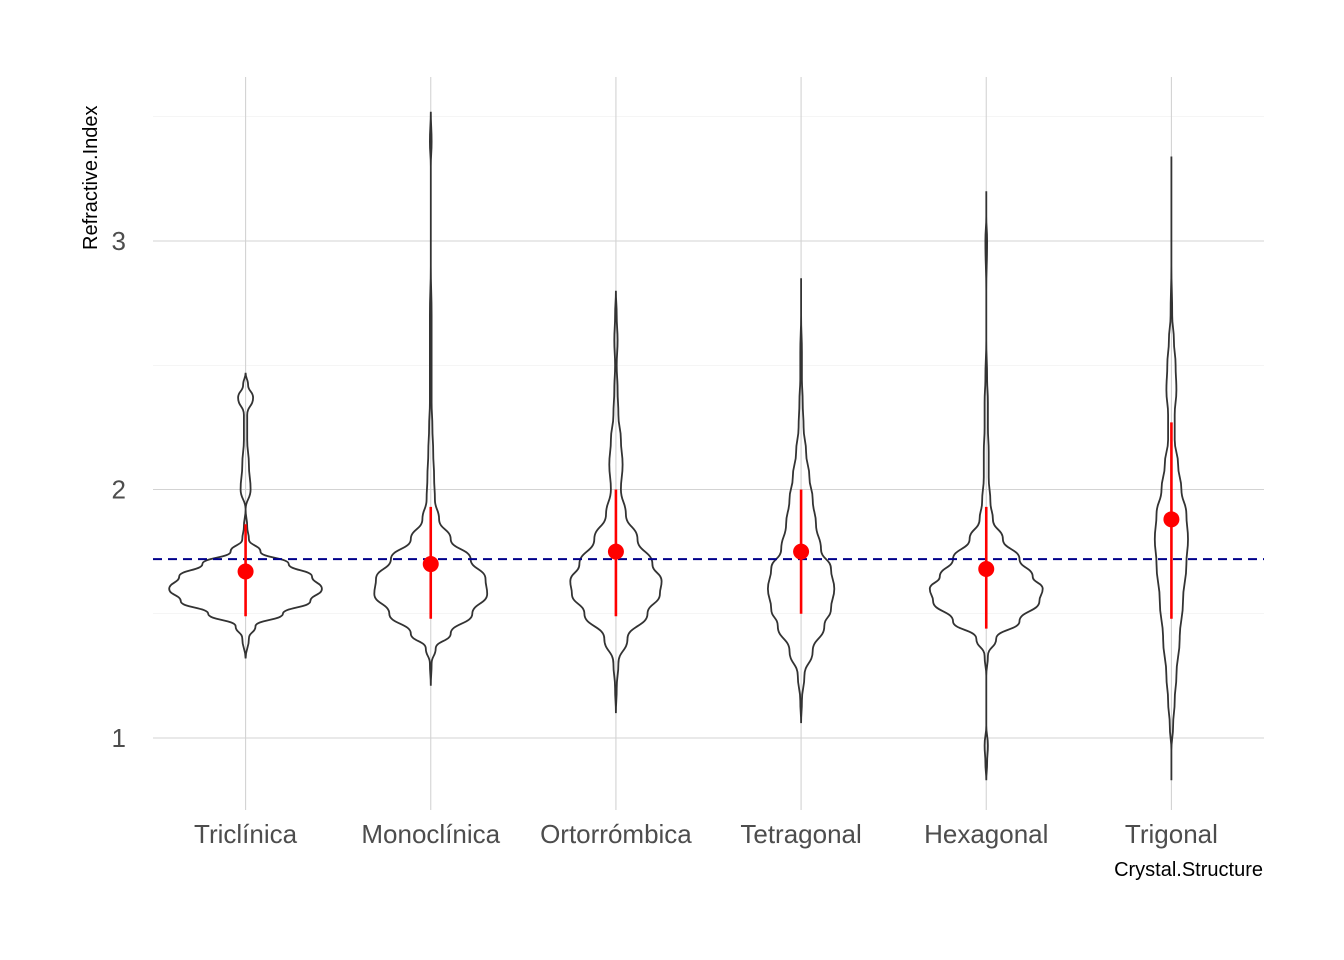 This screenshot has width=1344, height=960. What do you see at coordinates (615, 551) in the screenshot?
I see `mean-point-ortorrómbica` at bounding box center [615, 551].